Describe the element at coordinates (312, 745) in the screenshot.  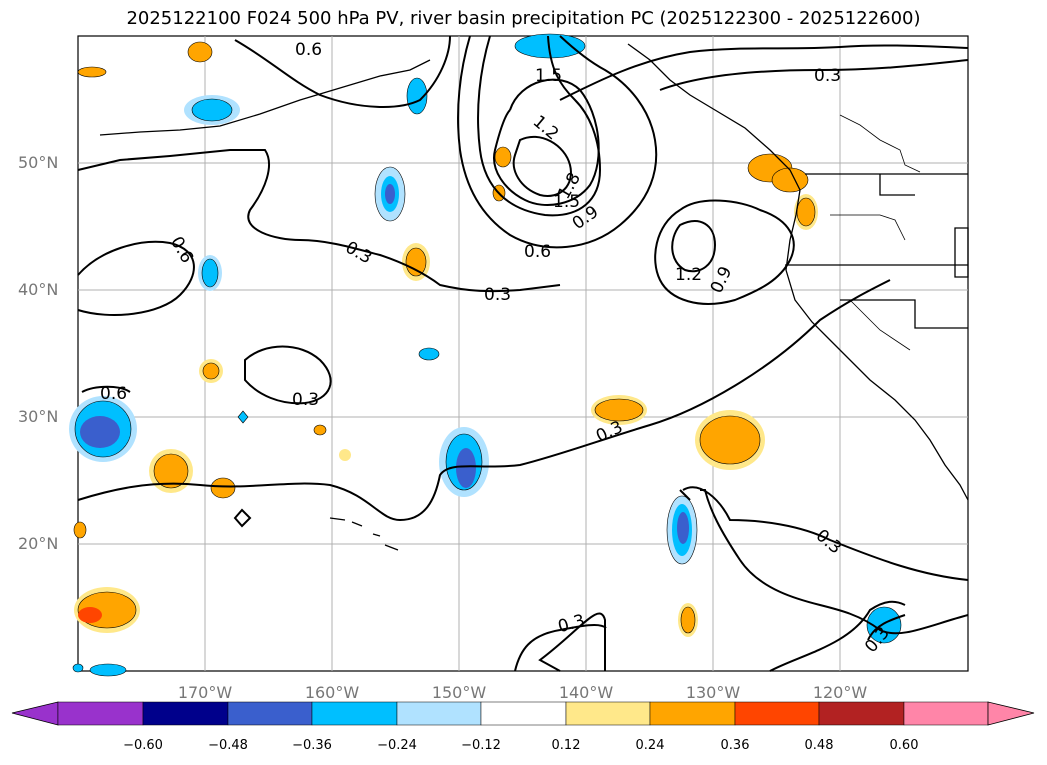
I see `colorbar-tick: −0.36` at that location.